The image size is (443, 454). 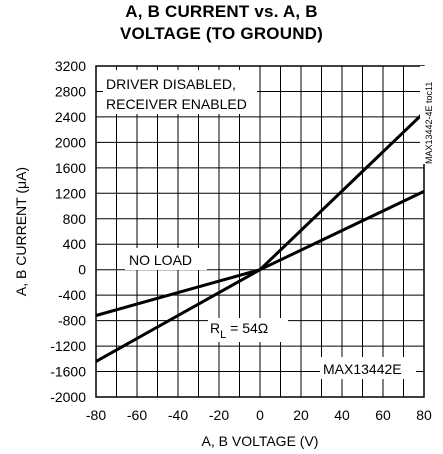 What do you see at coordinates (72, 295) in the screenshot?
I see `y-tick-label: -400` at bounding box center [72, 295].